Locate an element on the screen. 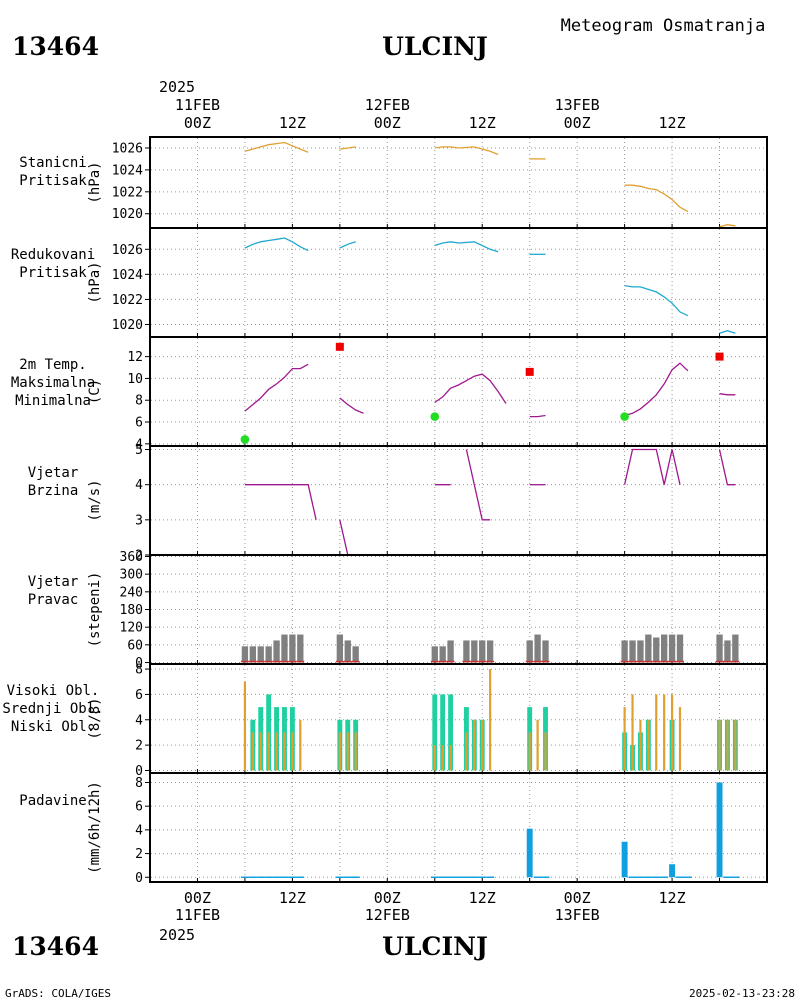 This screenshot has width=800, height=1000. station-id-top: 13464 is located at coordinates (55, 46).